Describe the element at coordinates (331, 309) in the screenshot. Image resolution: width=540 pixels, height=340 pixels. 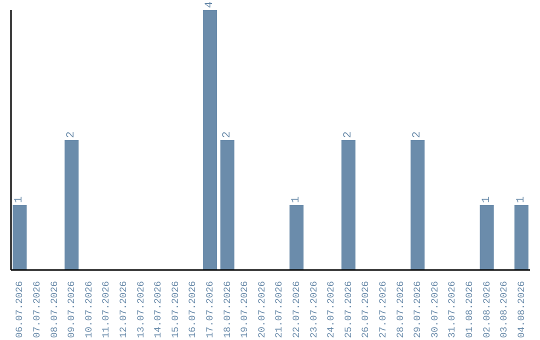
I see `x-tick-label: 24.07.2026` at that location.